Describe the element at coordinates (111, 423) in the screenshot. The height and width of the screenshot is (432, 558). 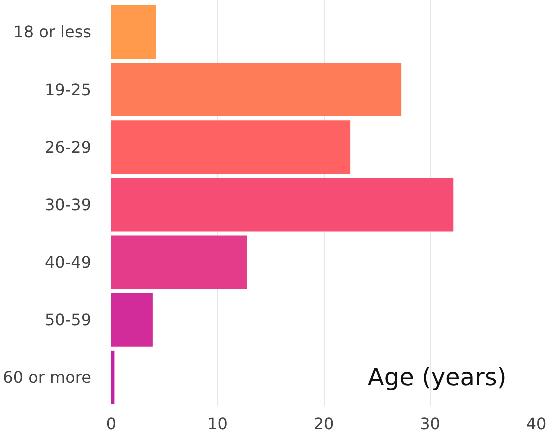
I see `x-tick-label: 0` at that location.